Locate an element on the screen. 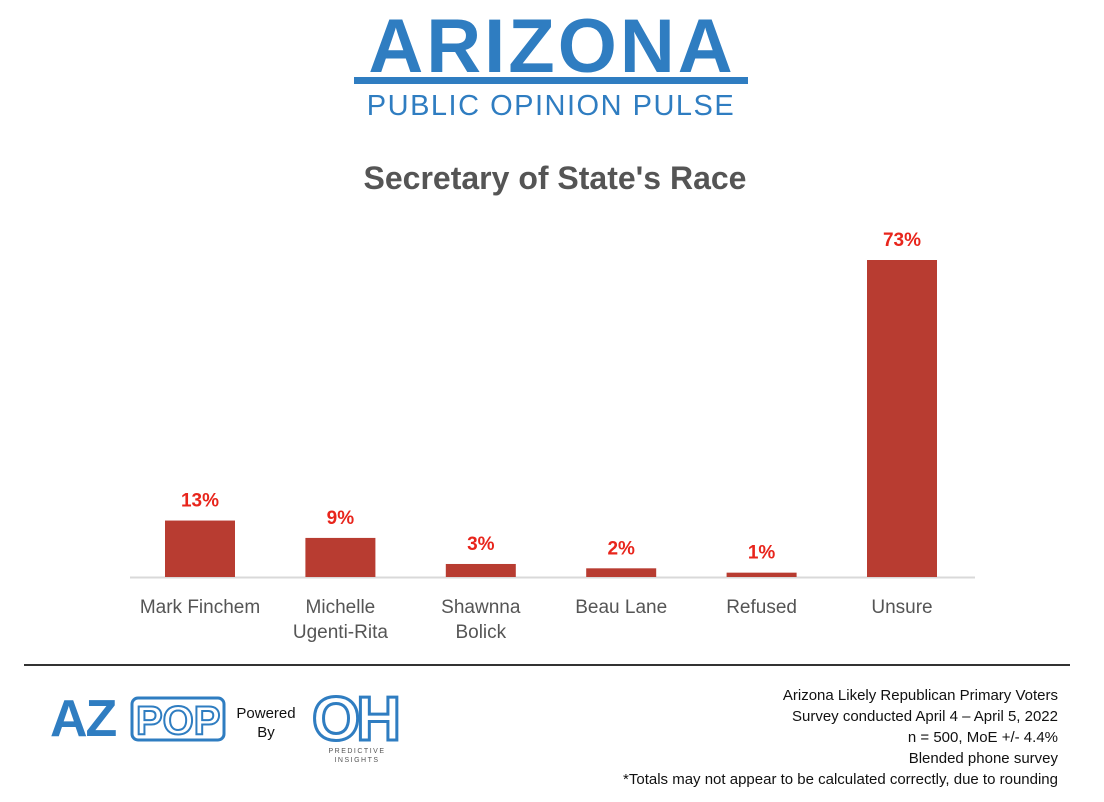 This screenshot has height=802, width=1104. category-label-0-0: Mark Finchem is located at coordinates (200, 607).